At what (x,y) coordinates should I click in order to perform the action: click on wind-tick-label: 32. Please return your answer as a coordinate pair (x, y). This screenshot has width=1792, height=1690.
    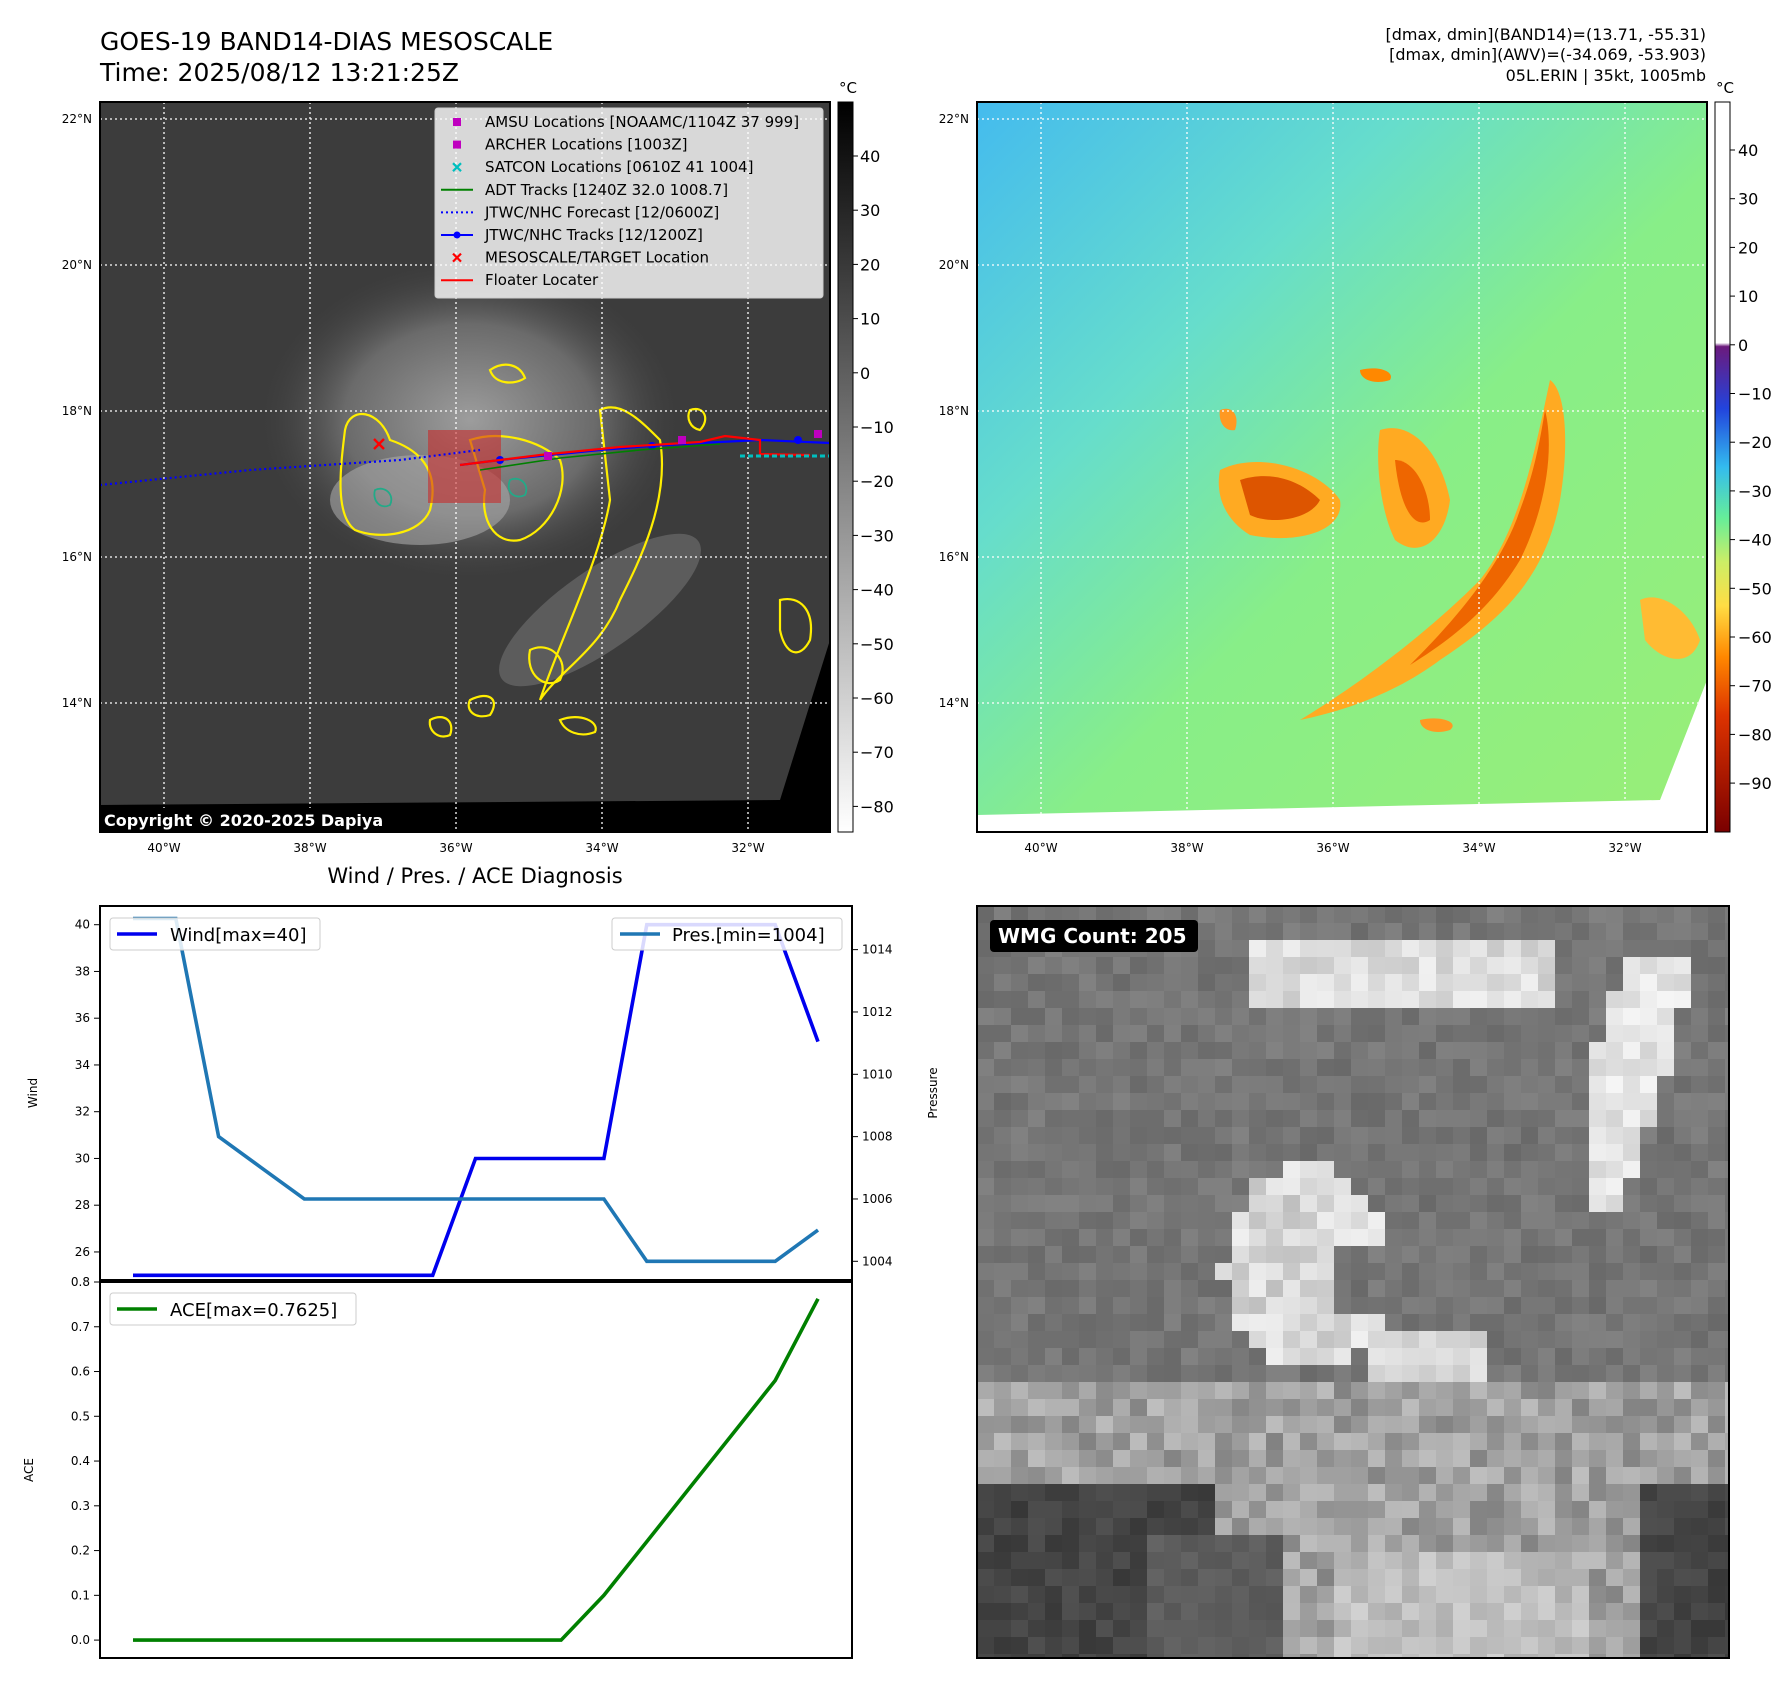
    Looking at the image, I should click on (82, 1112).